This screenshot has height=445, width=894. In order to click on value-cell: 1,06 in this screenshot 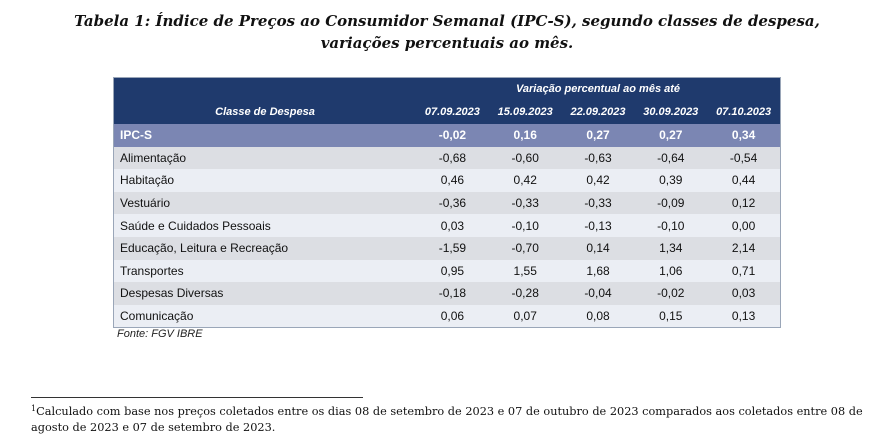, I will do `click(671, 271)`.